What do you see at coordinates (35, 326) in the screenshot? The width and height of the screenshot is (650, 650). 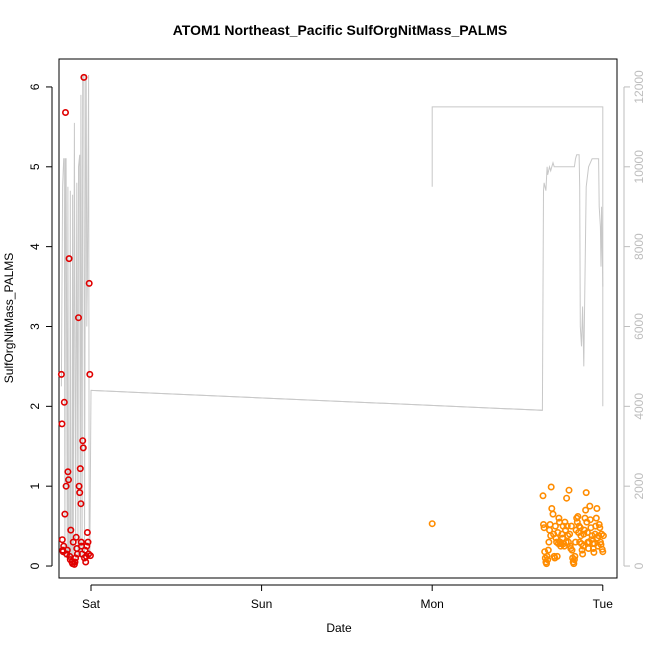 I see `left-tick-label: 3` at bounding box center [35, 326].